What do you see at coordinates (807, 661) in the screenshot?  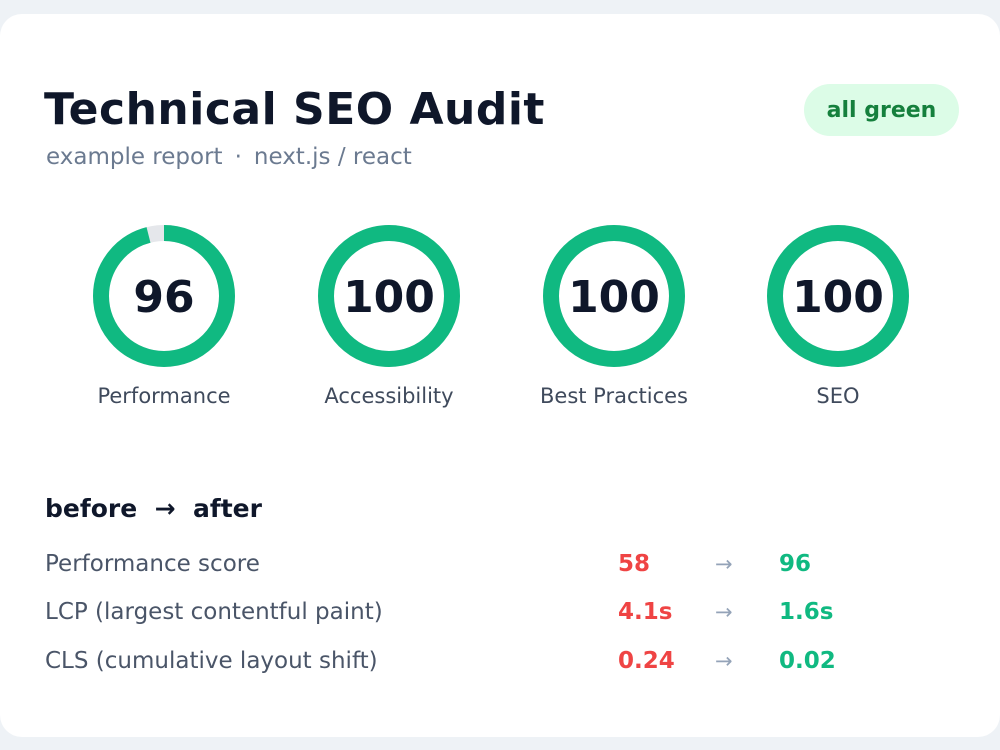 I see `after-value: 0.02` at bounding box center [807, 661].